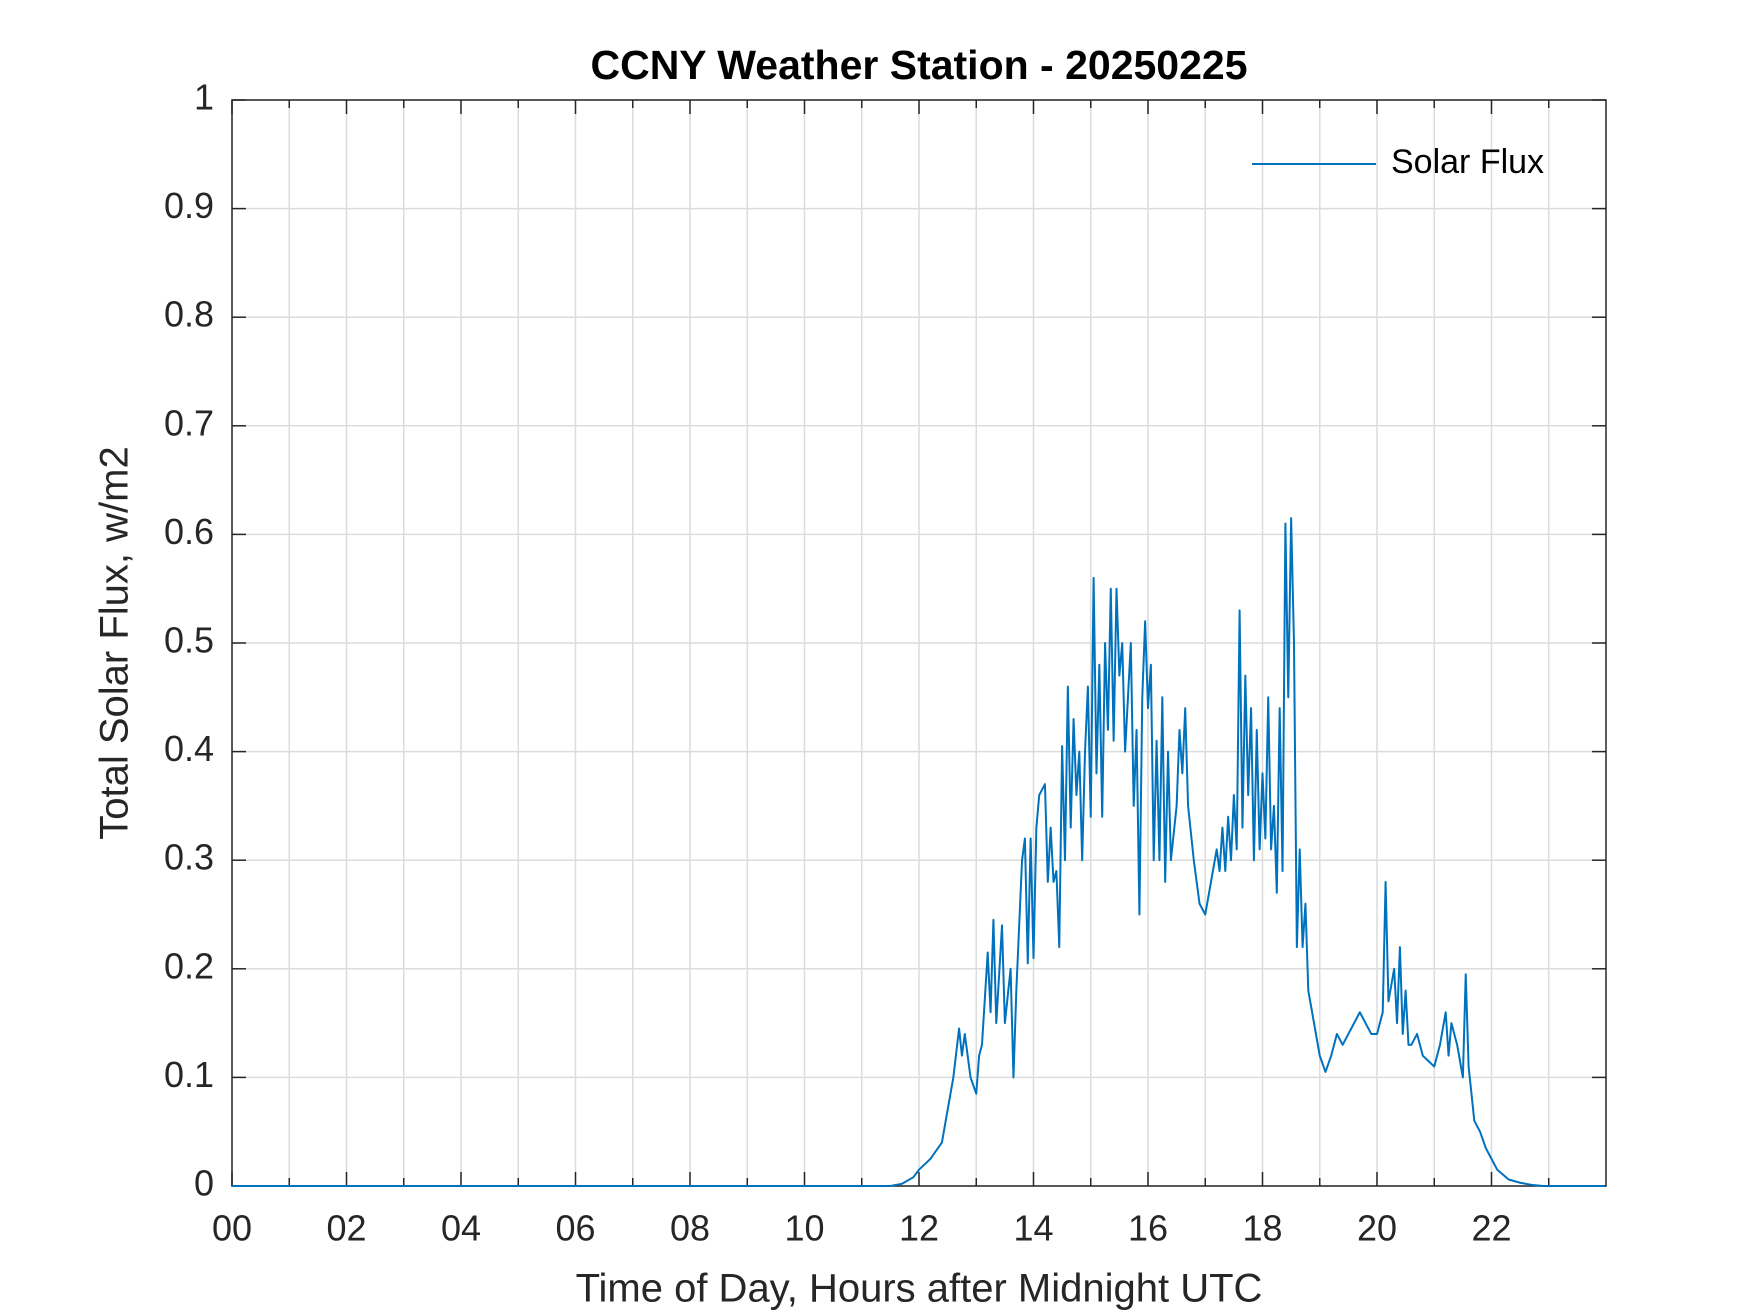 This screenshot has height=1313, width=1750. Describe the element at coordinates (1377, 1228) in the screenshot. I see `x-tick-label: 20` at that location.